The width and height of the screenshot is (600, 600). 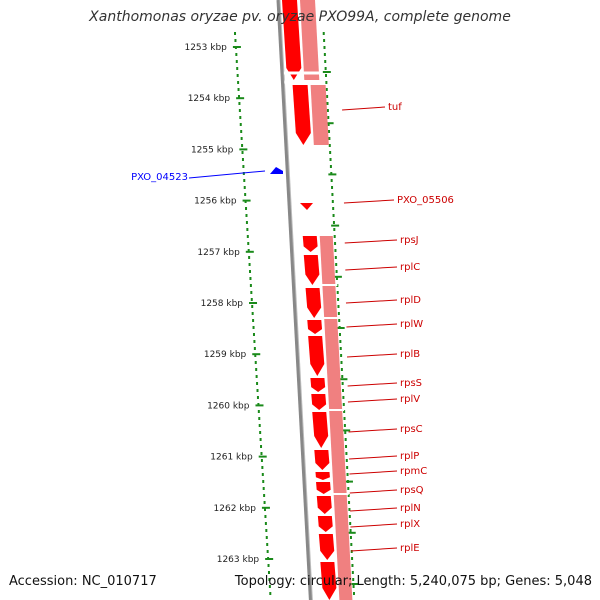 What do you see at coordinates (301, 115) in the screenshot?
I see `gene-block-tuf` at bounding box center [301, 115].